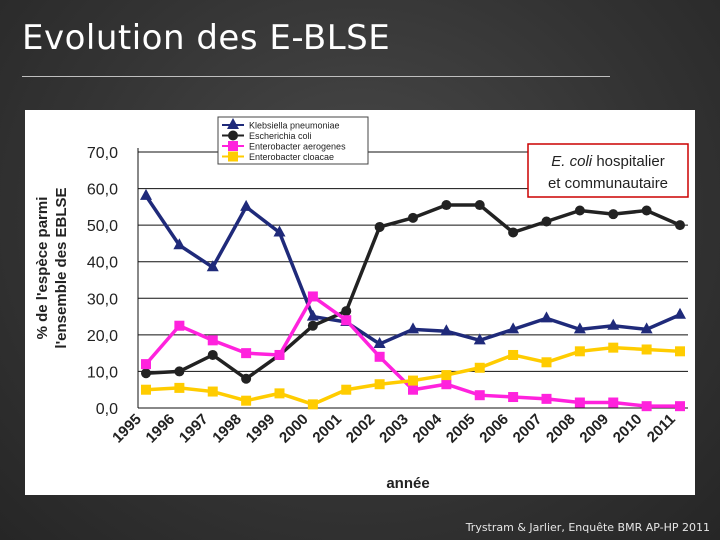  Describe the element at coordinates (102, 299) in the screenshot. I see `y-tick-label: 30,0` at that location.